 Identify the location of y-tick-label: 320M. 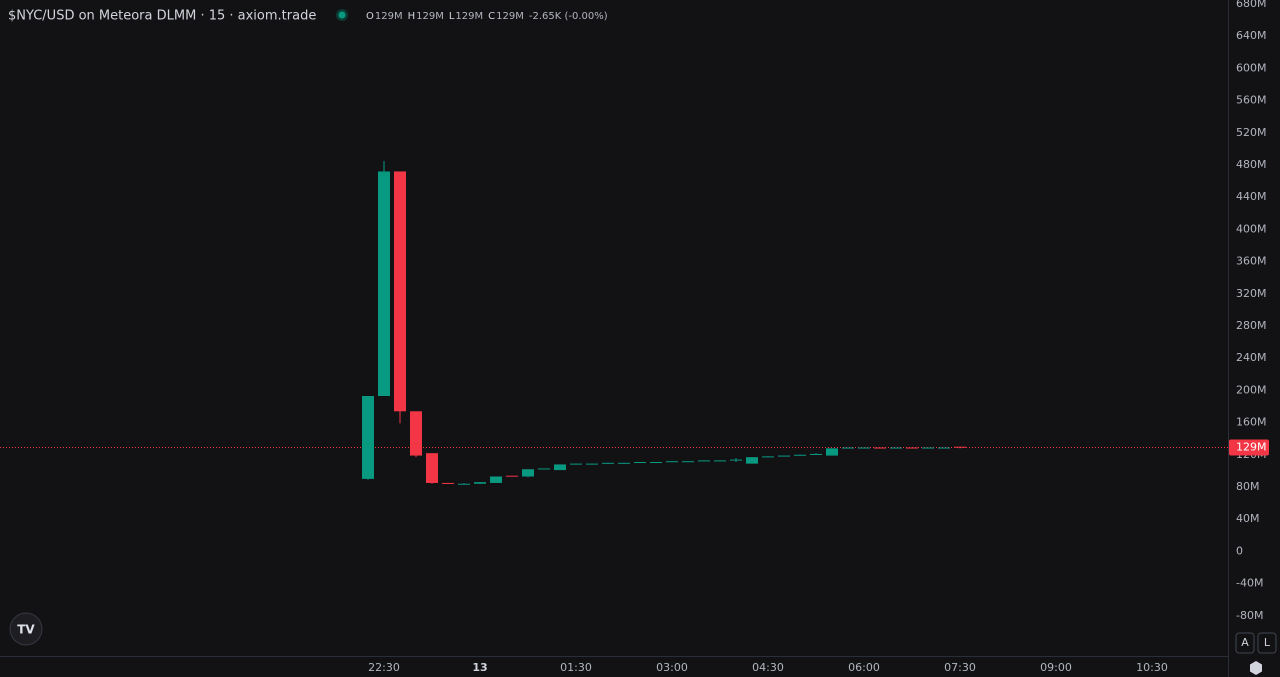
(1251, 293).